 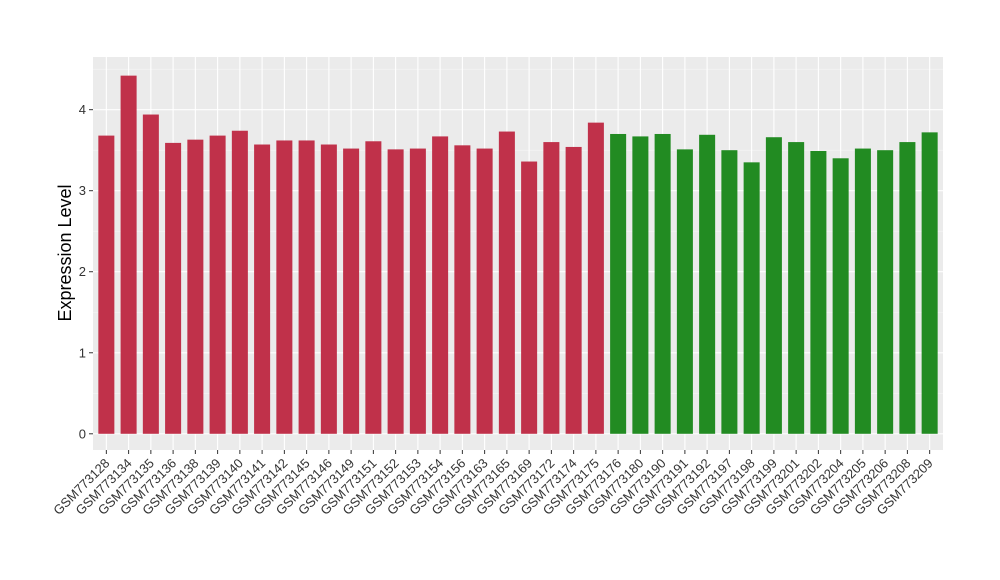 I want to click on bar-GSM773141, so click(x=262, y=289).